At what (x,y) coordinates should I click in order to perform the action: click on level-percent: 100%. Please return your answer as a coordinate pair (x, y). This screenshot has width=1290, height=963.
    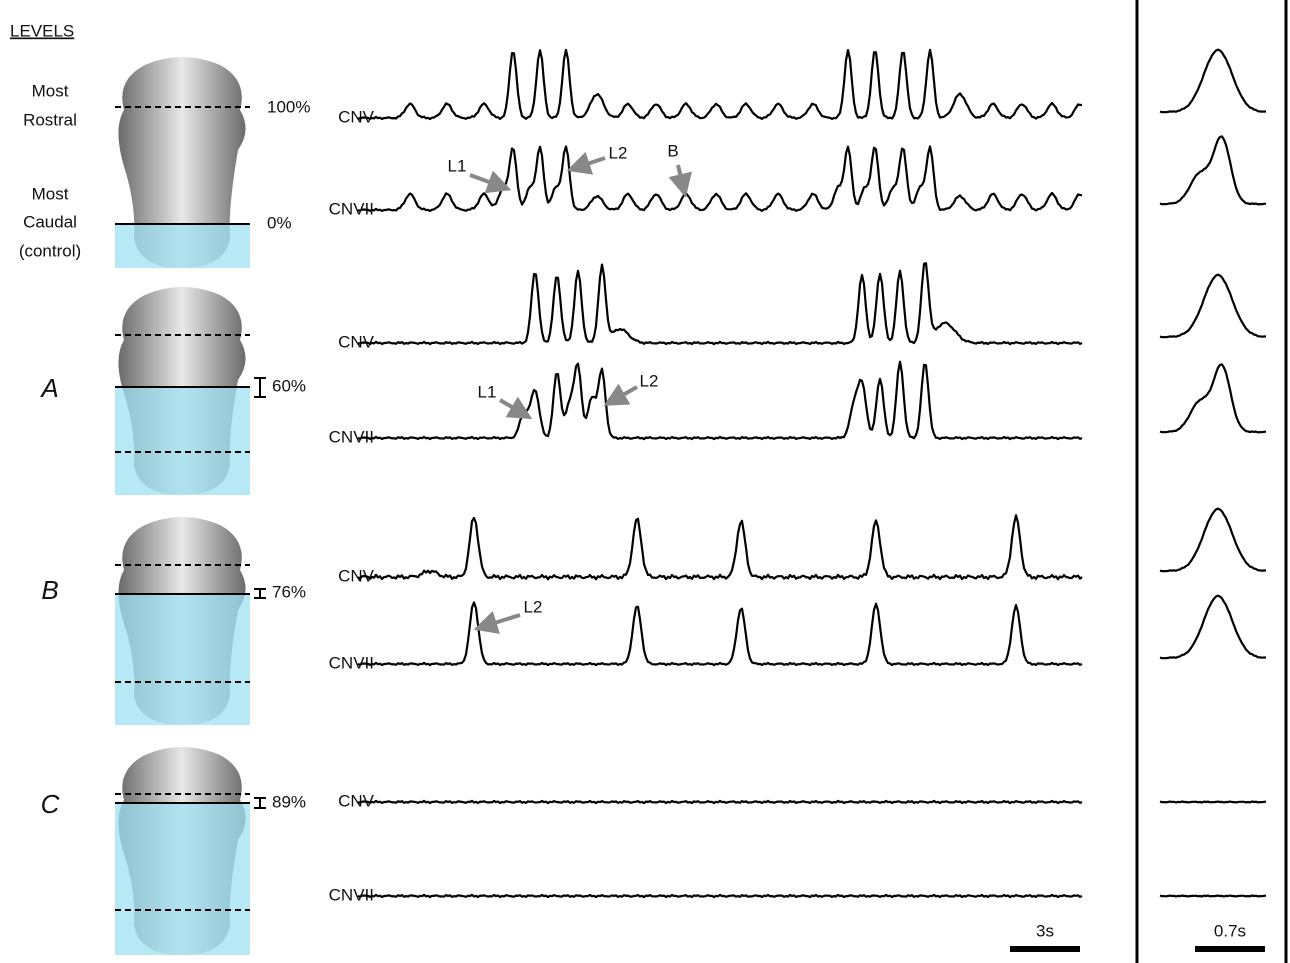
    Looking at the image, I should click on (288, 106).